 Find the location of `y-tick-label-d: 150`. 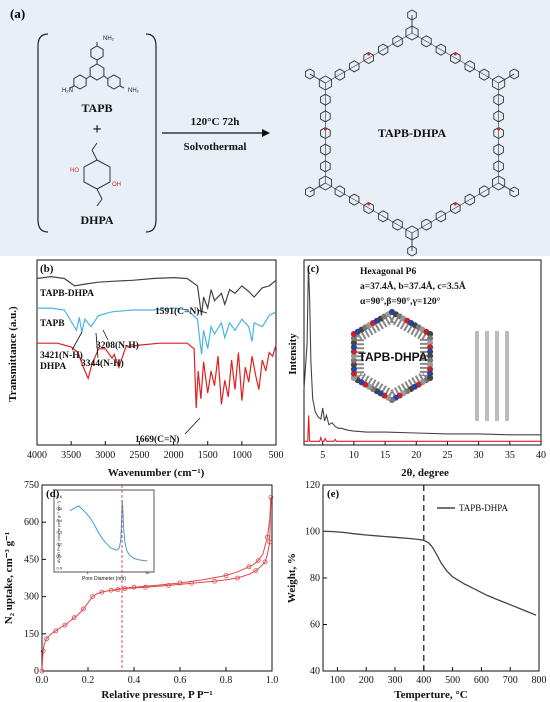

y-tick-label-d: 150 is located at coordinates (31, 634).